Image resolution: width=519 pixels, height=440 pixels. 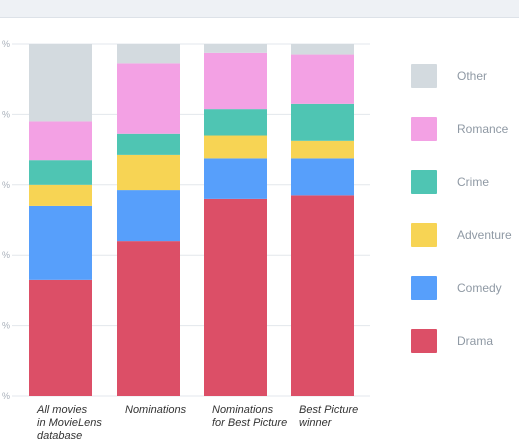 I want to click on x-category-label-1: All movies in MovieLens database, so click(x=69, y=422).